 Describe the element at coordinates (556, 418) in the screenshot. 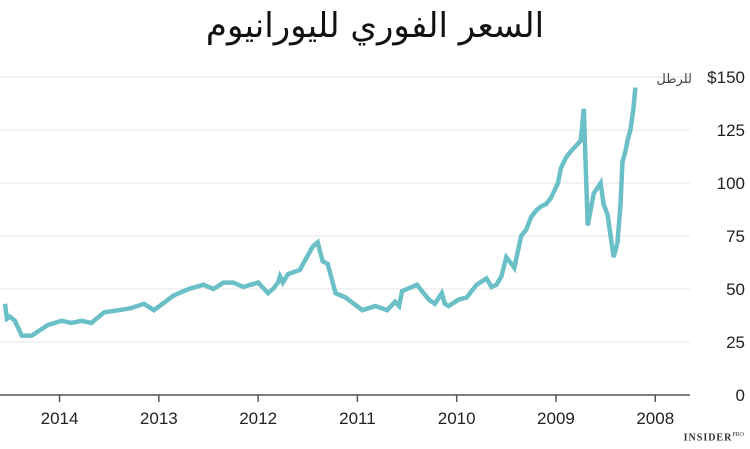

I see `x-tick-label: 2009` at that location.